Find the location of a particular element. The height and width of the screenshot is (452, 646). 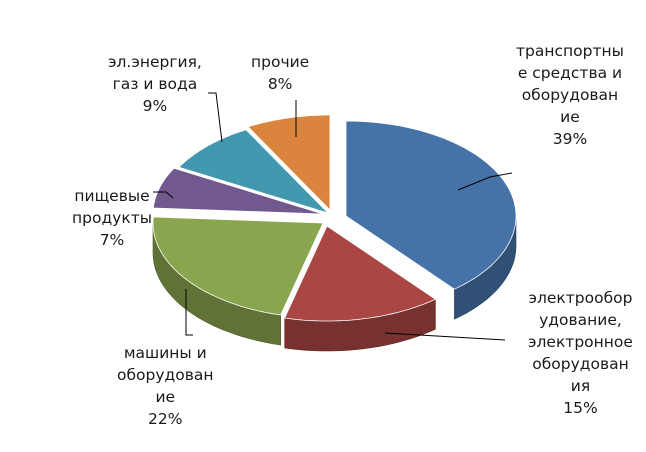

slice-label-line: удование, is located at coordinates (580, 320).